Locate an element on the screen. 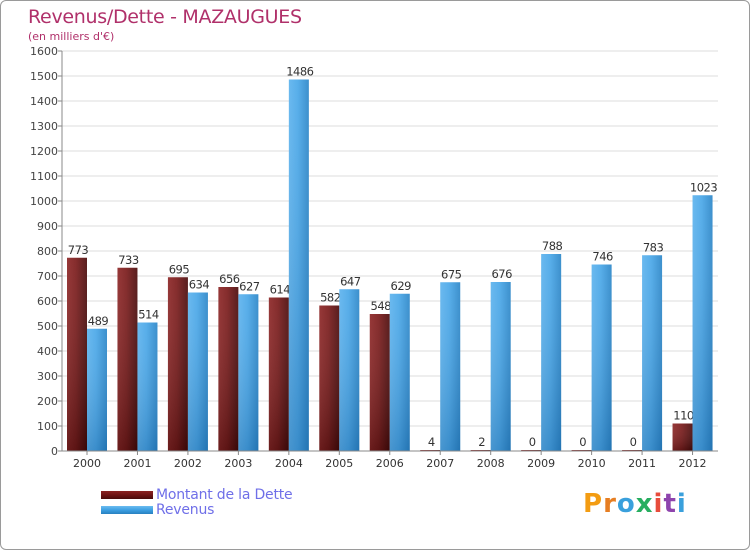 The image size is (750, 550). y-tick-label: 200 is located at coordinates (47, 401).